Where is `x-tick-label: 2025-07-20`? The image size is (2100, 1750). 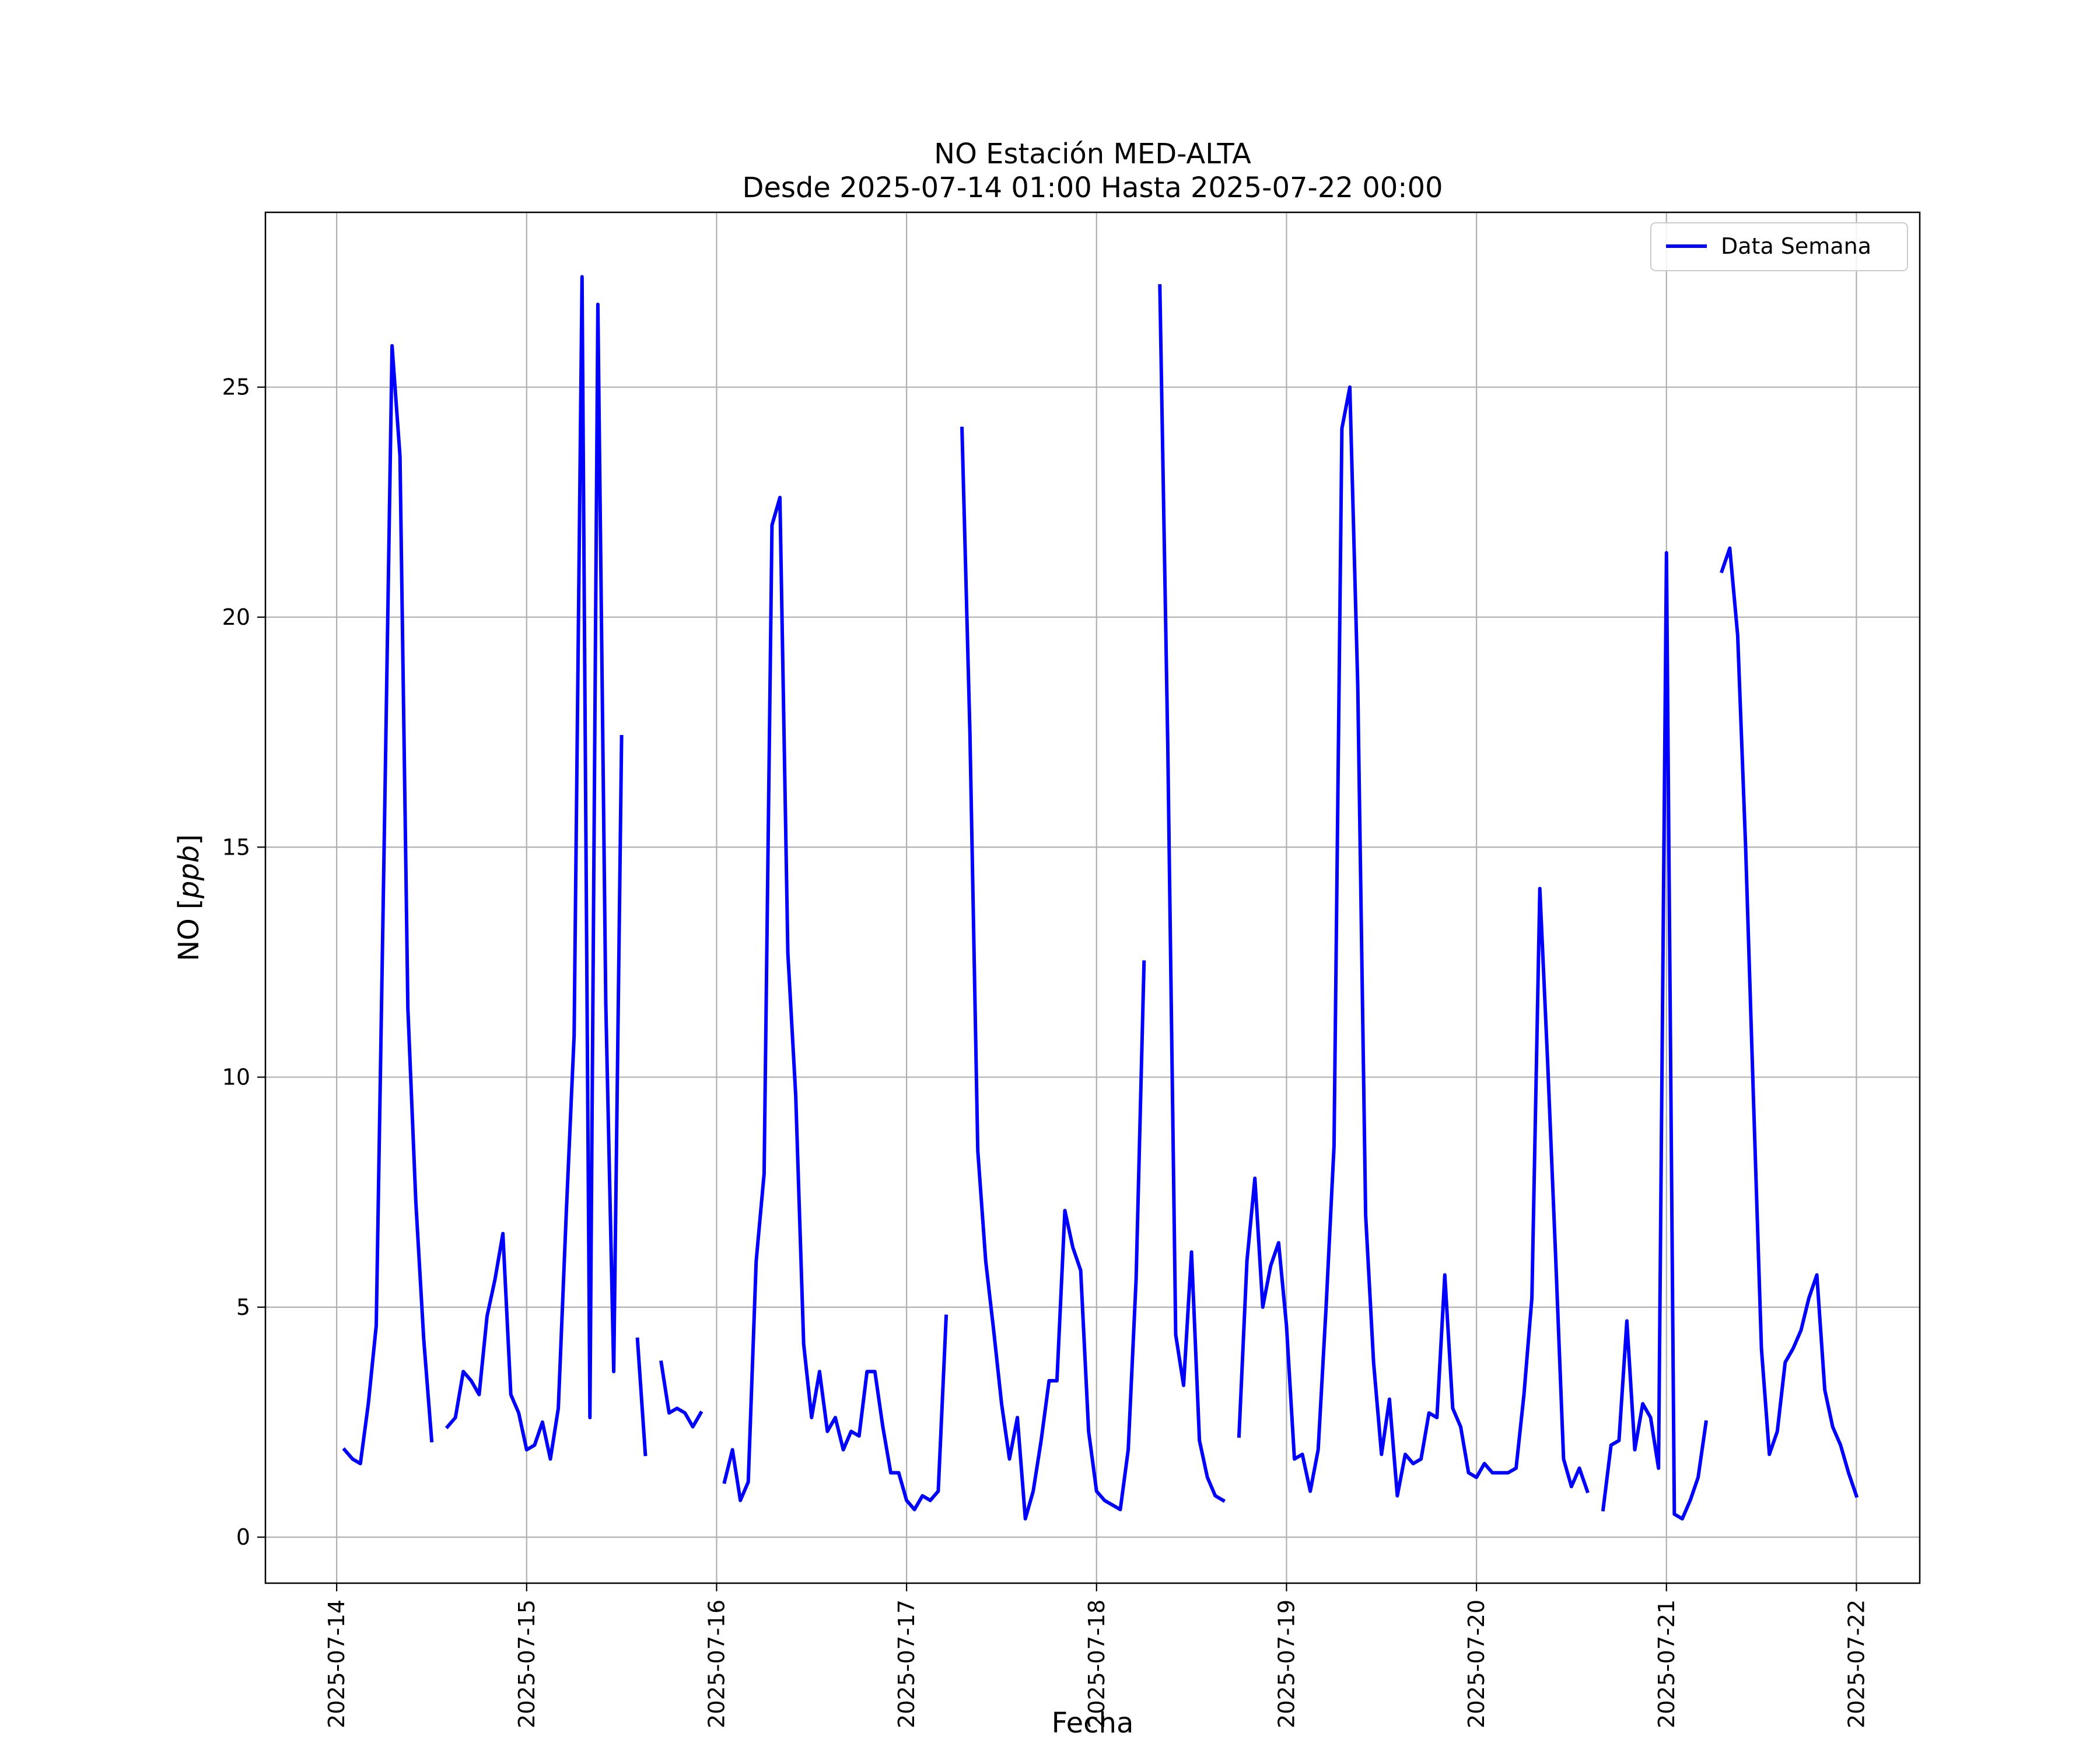 x-tick-label: 2025-07-20 is located at coordinates (1476, 1664).